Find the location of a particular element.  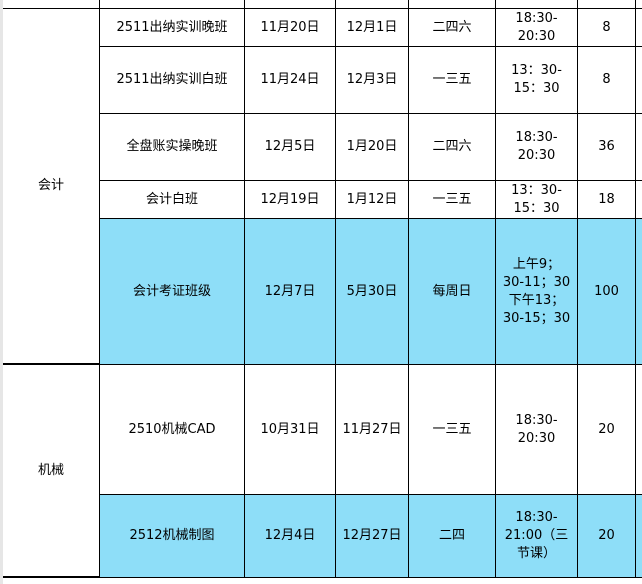

cell-start: 12月19日 is located at coordinates (290, 200).